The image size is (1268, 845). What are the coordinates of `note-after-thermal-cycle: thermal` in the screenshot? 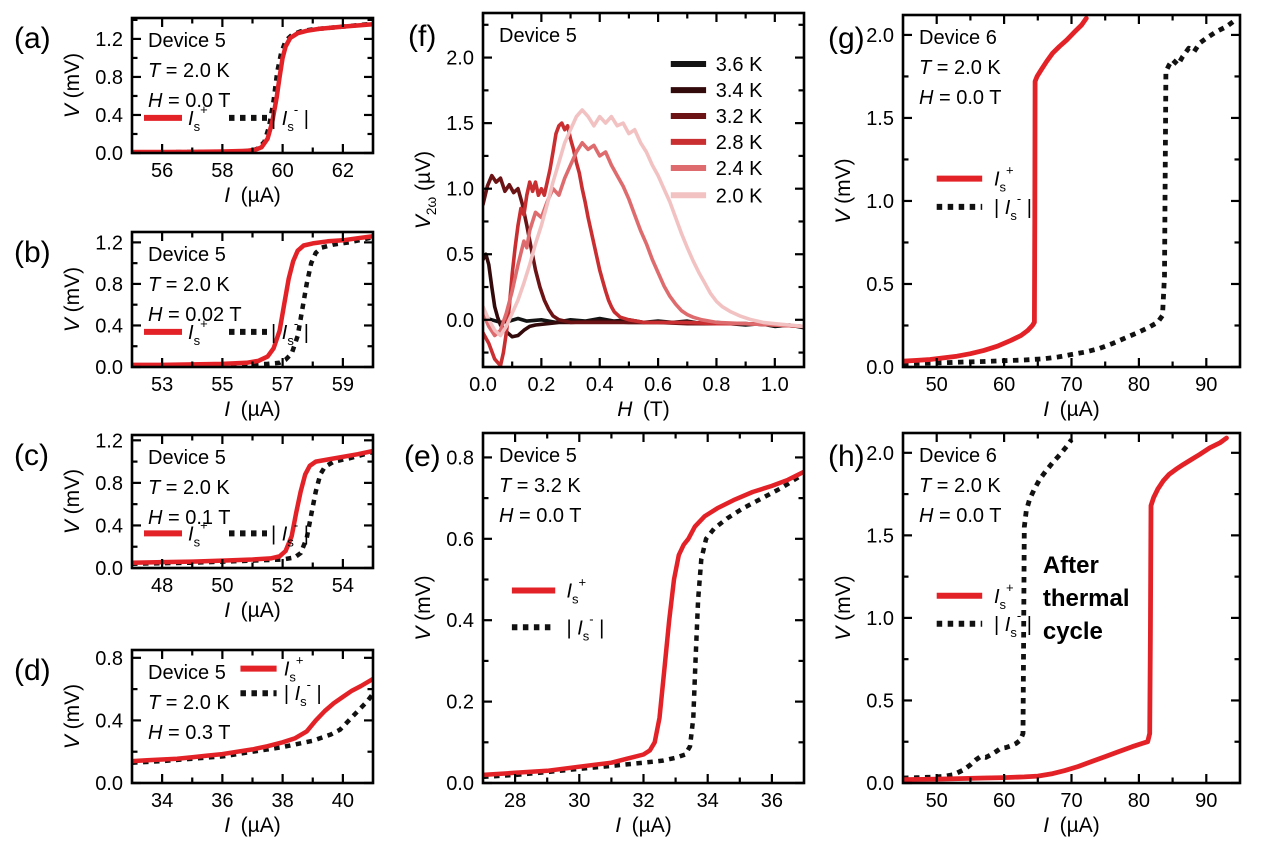 It's located at (1086, 598).